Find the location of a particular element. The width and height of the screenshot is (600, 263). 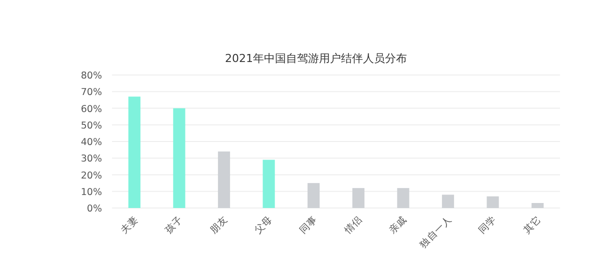

y-tick-label: 40% is located at coordinates (91, 142).